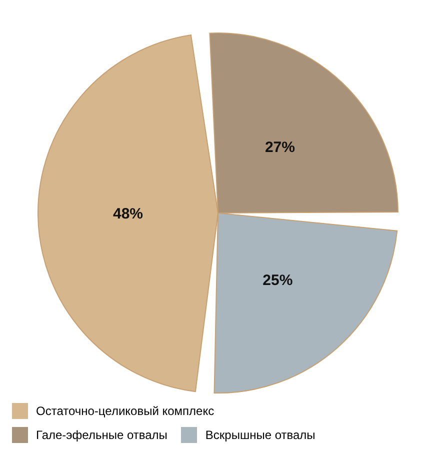 The height and width of the screenshot is (472, 435). I want to click on data-label: 48%, so click(128, 214).